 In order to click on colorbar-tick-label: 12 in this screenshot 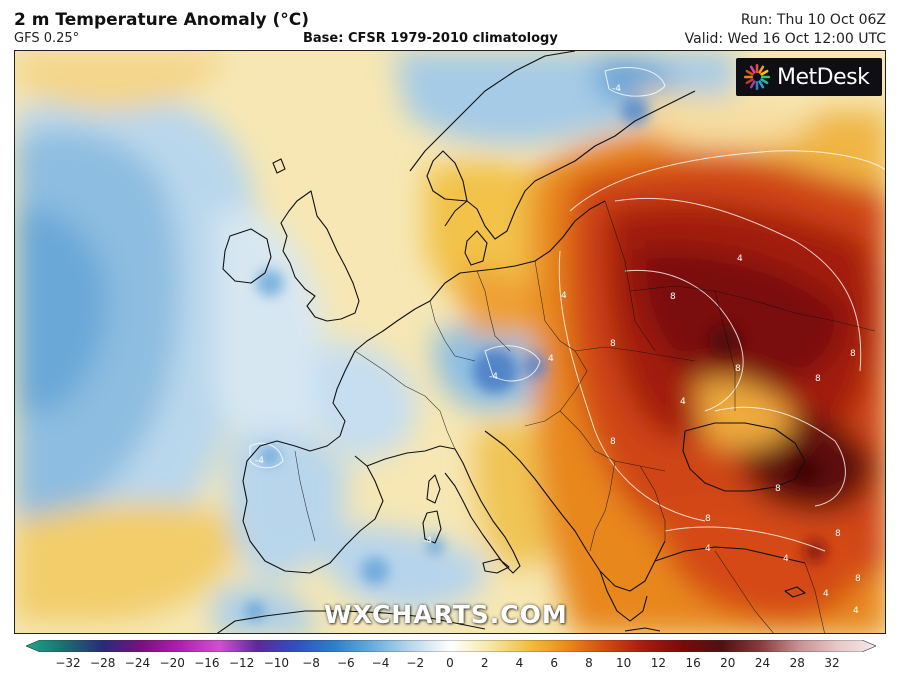, I will do `click(658, 663)`.